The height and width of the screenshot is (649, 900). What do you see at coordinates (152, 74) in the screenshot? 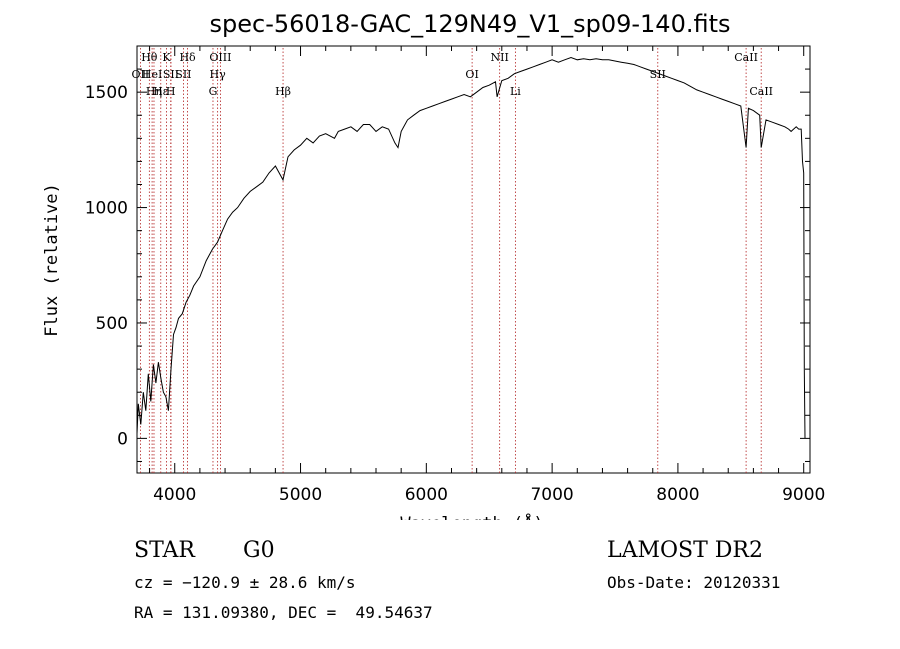
I see `line-marker-label: HeI` at bounding box center [152, 74].